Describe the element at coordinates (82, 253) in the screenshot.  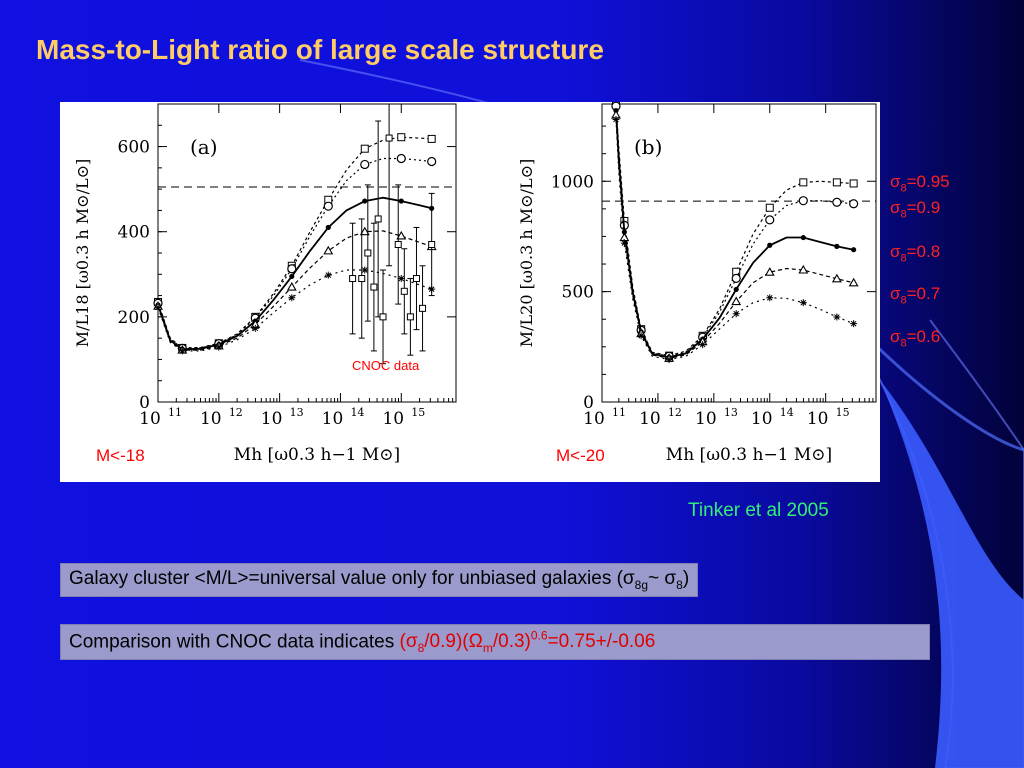
I see `y-axis-label-a: M/L18 [ω0.3 h M⊙/L⊙]` at that location.